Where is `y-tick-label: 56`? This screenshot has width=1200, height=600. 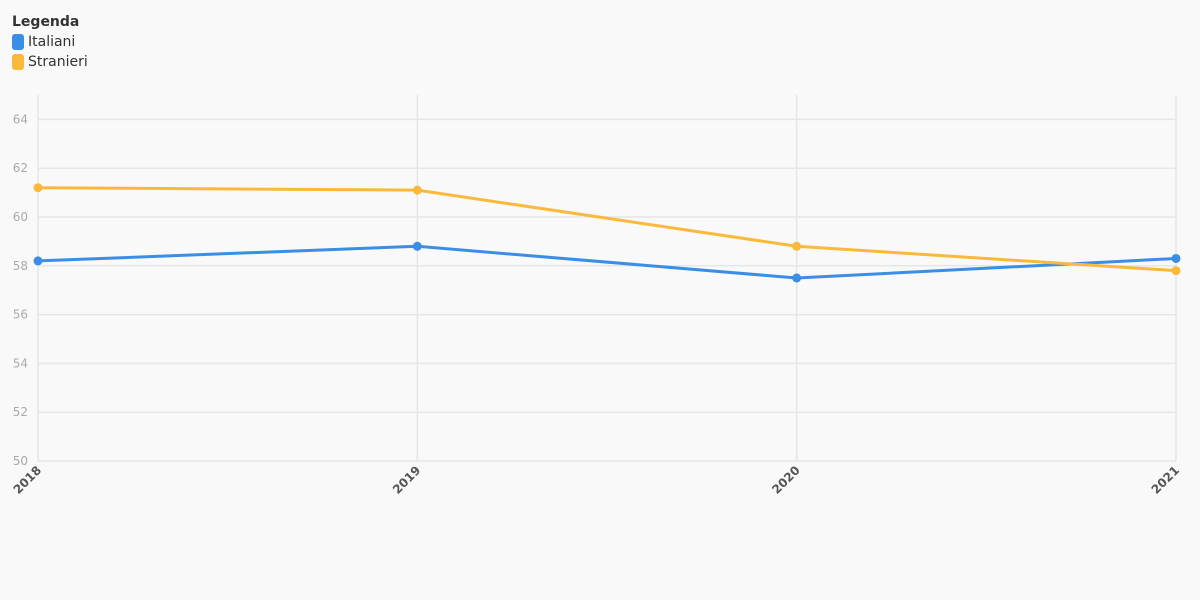
y-tick-label: 56 is located at coordinates (20, 315).